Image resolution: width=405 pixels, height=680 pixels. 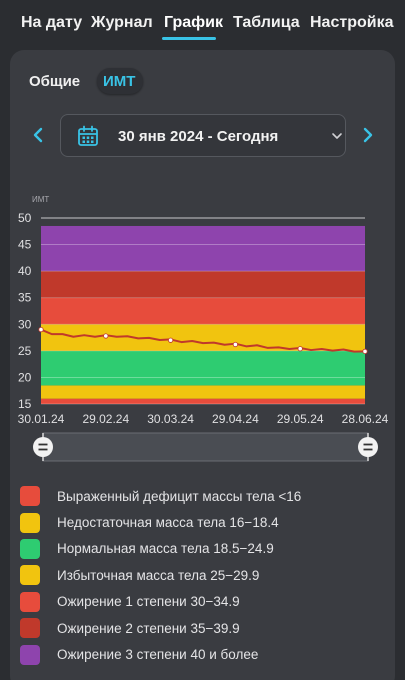 I want to click on x-tick-label: 29.04.24, so click(x=235, y=419).